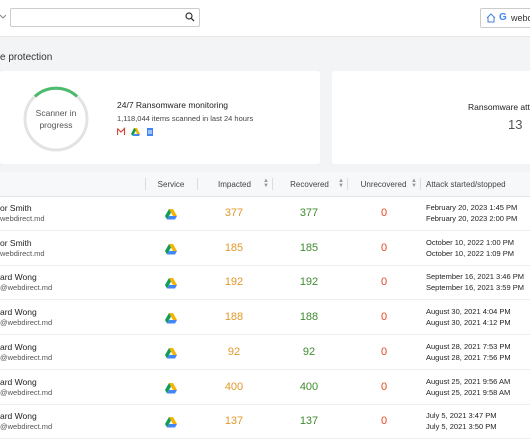 This screenshot has width=530, height=442. What do you see at coordinates (234, 282) in the screenshot?
I see `impacted: 192` at bounding box center [234, 282].